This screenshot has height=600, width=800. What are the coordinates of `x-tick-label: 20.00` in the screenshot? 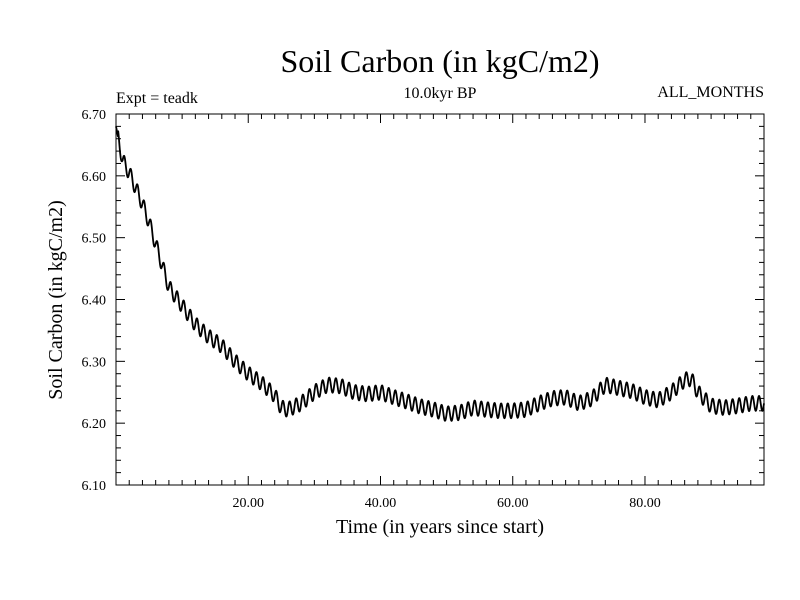 It's located at (248, 503).